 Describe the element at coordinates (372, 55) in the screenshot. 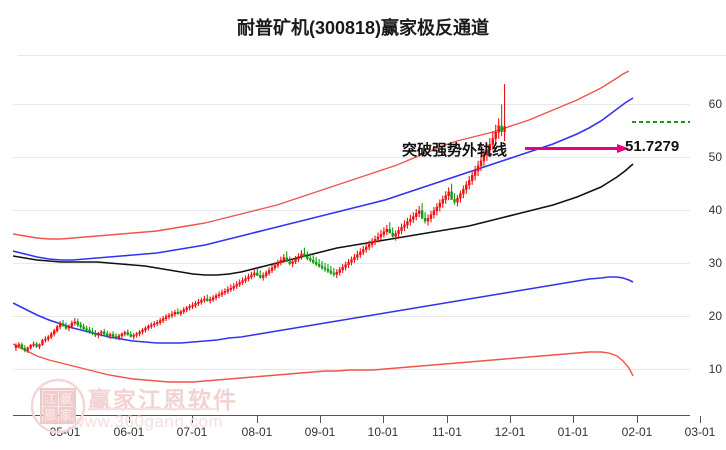

I see `title-divider` at that location.